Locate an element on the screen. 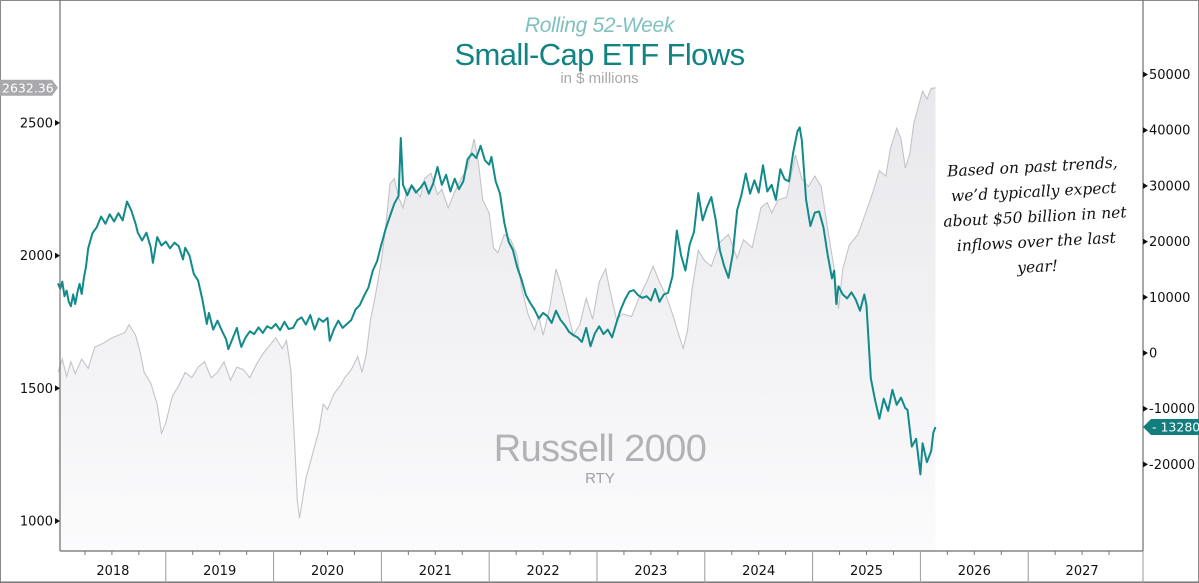  flows-last-value-text: - 13280 is located at coordinates (1175, 426).